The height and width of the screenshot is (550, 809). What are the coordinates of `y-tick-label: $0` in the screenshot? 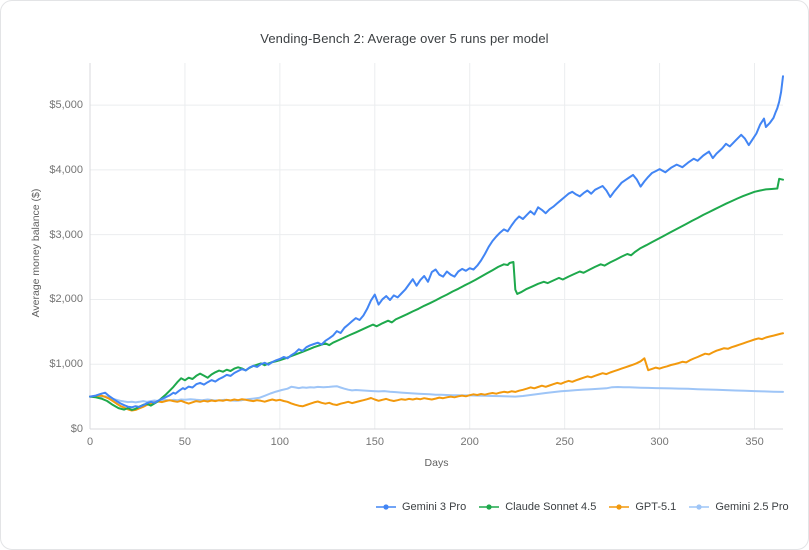 It's located at (76, 429).